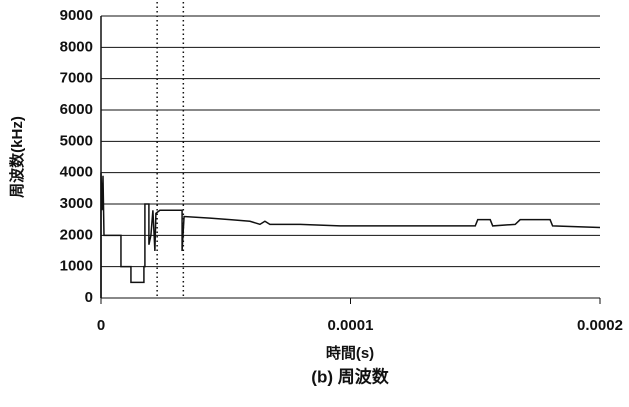 The image size is (629, 407). I want to click on y-tick-label: 1000, so click(76, 266).